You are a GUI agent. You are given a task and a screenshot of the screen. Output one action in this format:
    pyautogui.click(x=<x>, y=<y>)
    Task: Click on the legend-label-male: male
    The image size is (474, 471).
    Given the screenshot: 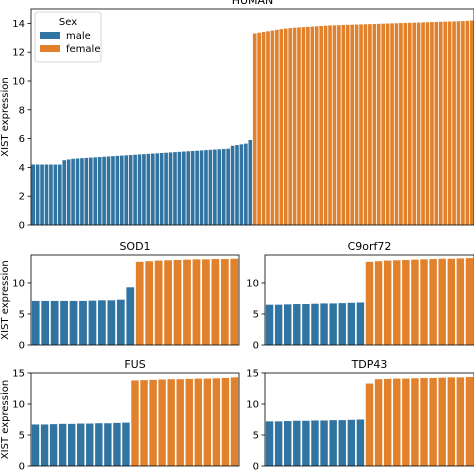 What is the action you would take?
    pyautogui.click(x=78, y=36)
    